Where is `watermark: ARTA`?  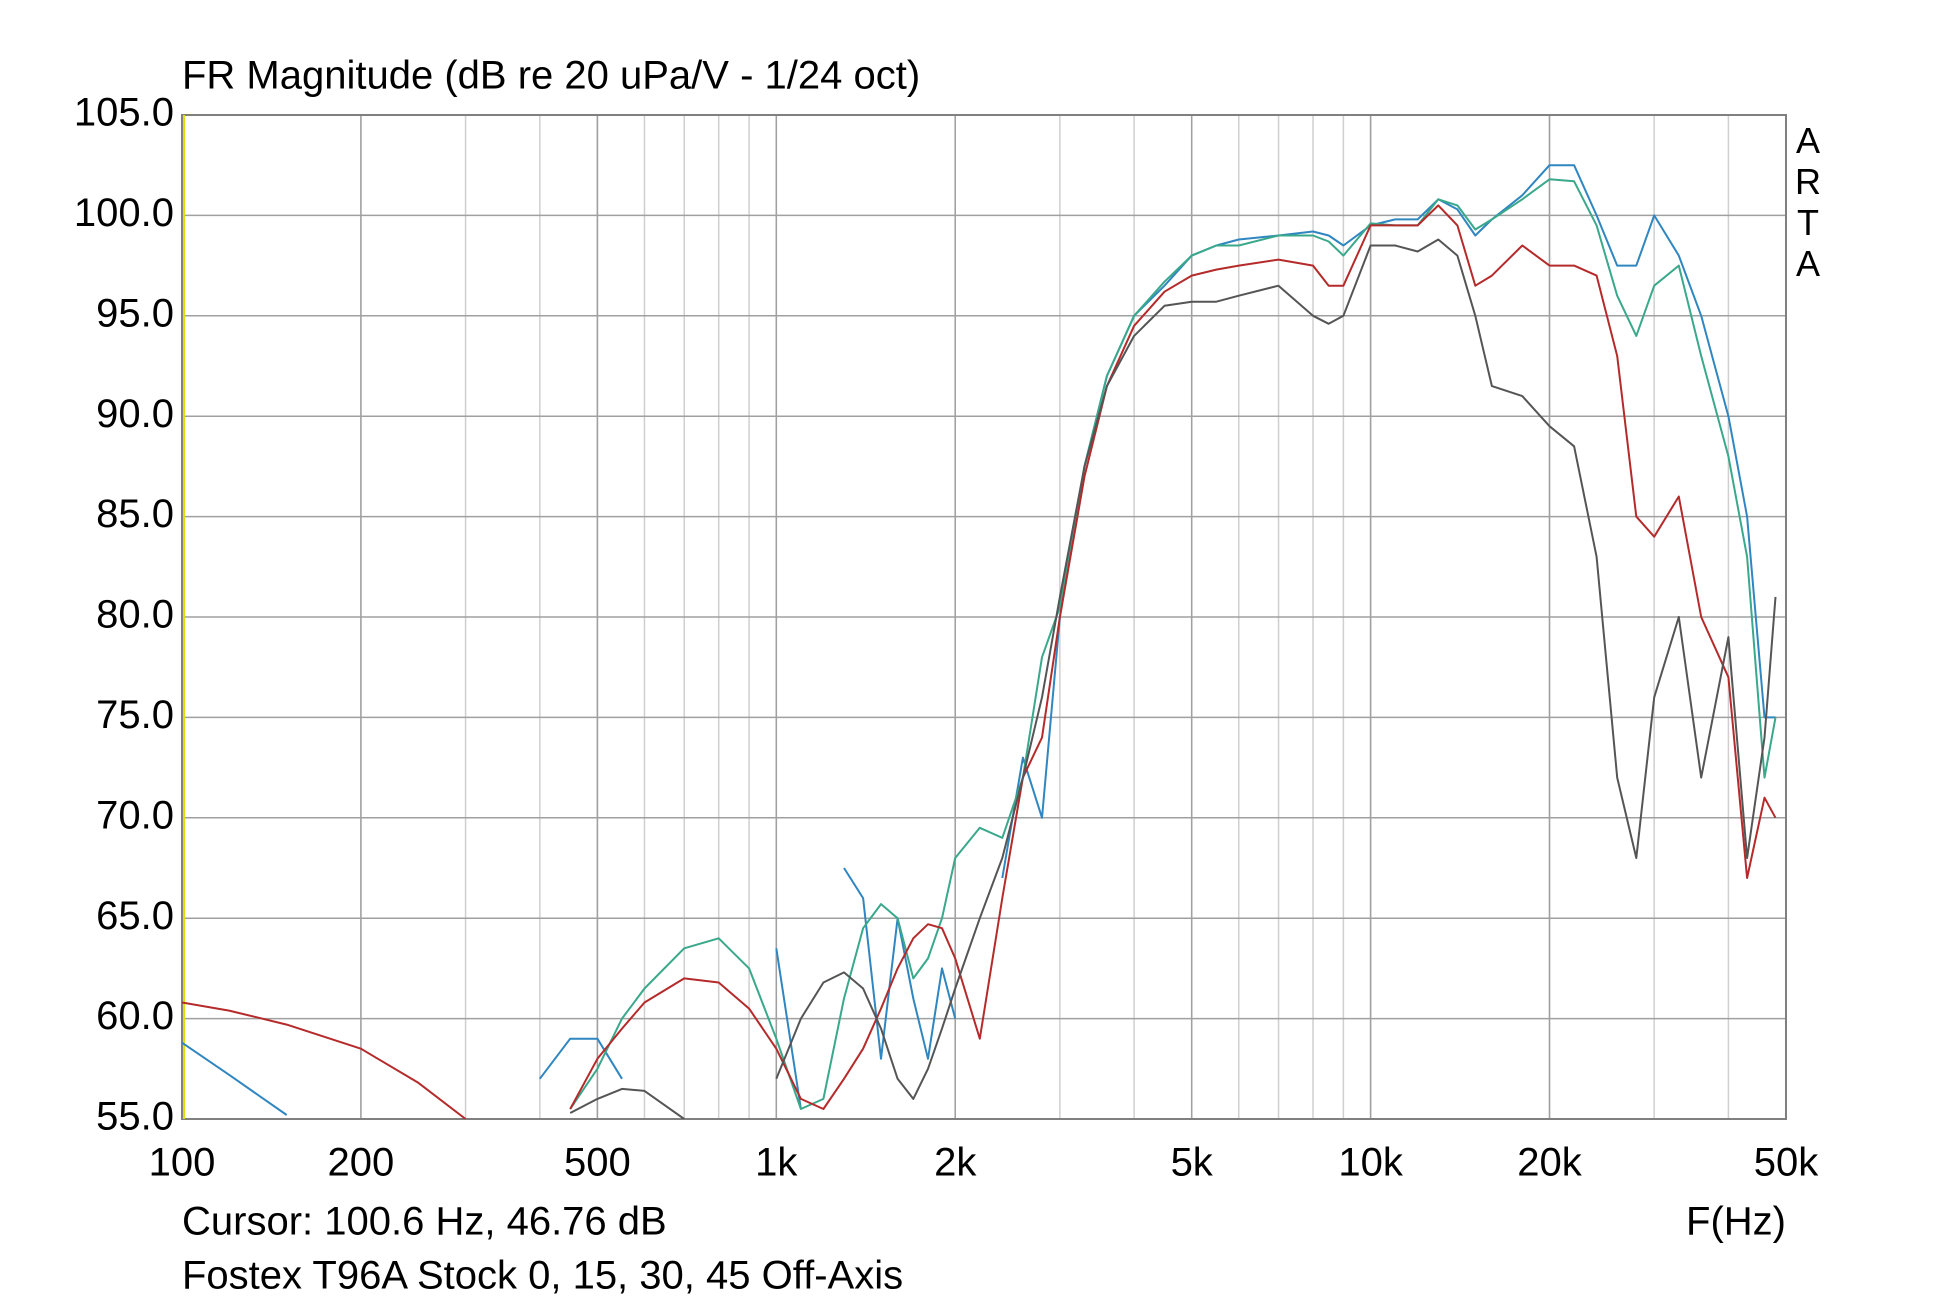
watermark: ARTA is located at coordinates (1807, 202).